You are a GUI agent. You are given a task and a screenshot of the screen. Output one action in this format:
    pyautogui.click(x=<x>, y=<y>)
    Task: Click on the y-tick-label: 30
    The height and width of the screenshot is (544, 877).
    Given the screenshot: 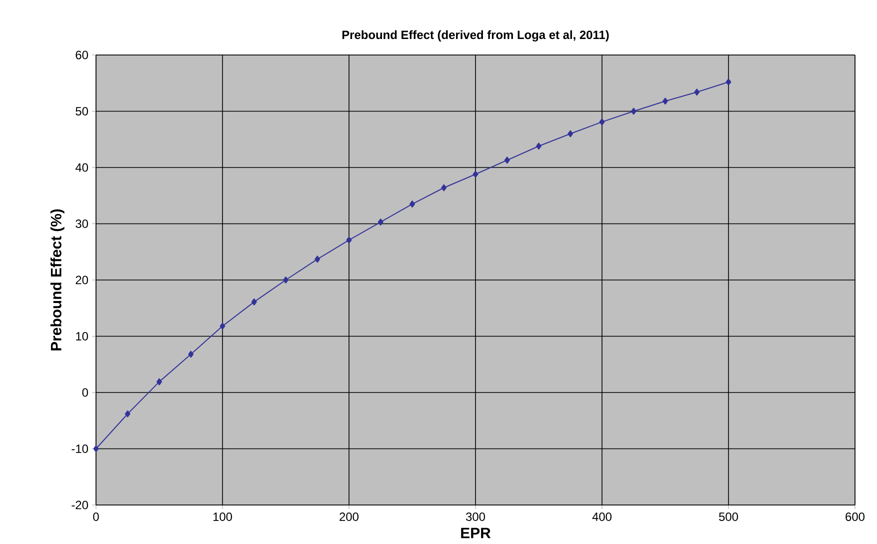 What is the action you would take?
    pyautogui.click(x=82, y=224)
    